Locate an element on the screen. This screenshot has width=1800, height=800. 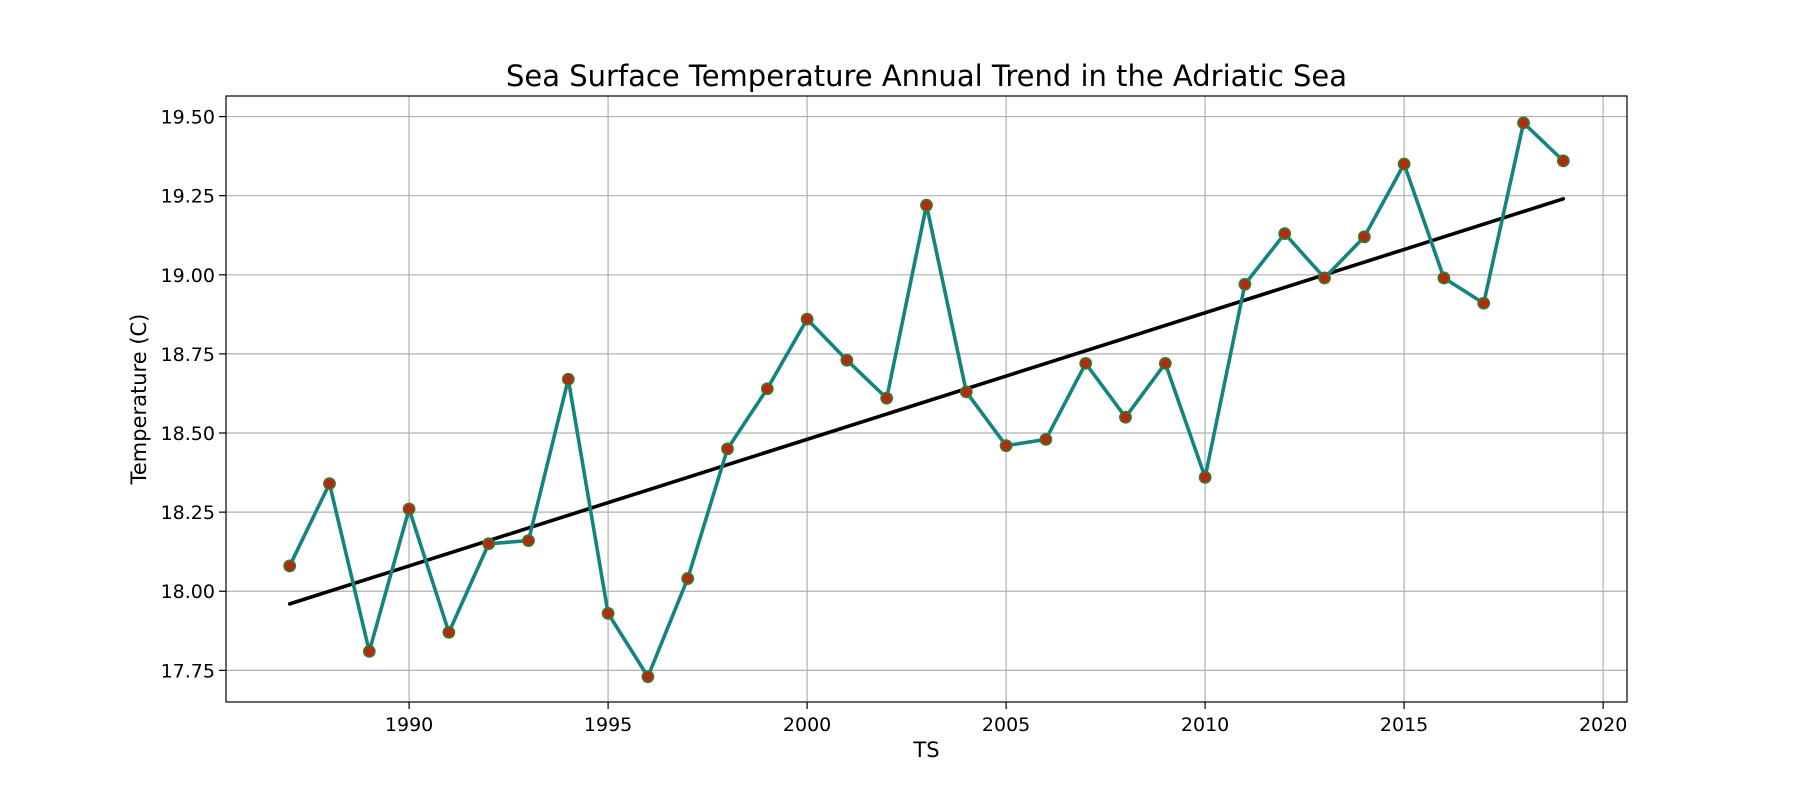
x-tick-label: 2020 is located at coordinates (1603, 725).